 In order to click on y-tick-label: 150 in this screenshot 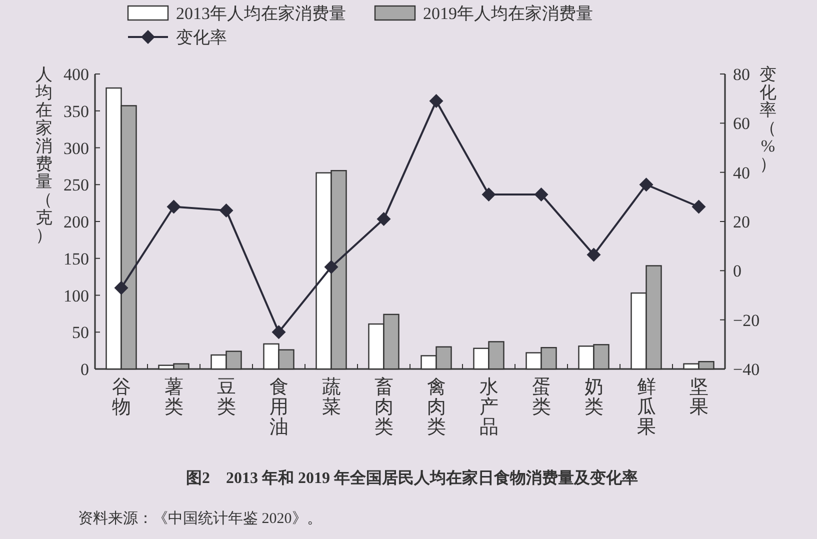, I will do `click(76, 258)`.